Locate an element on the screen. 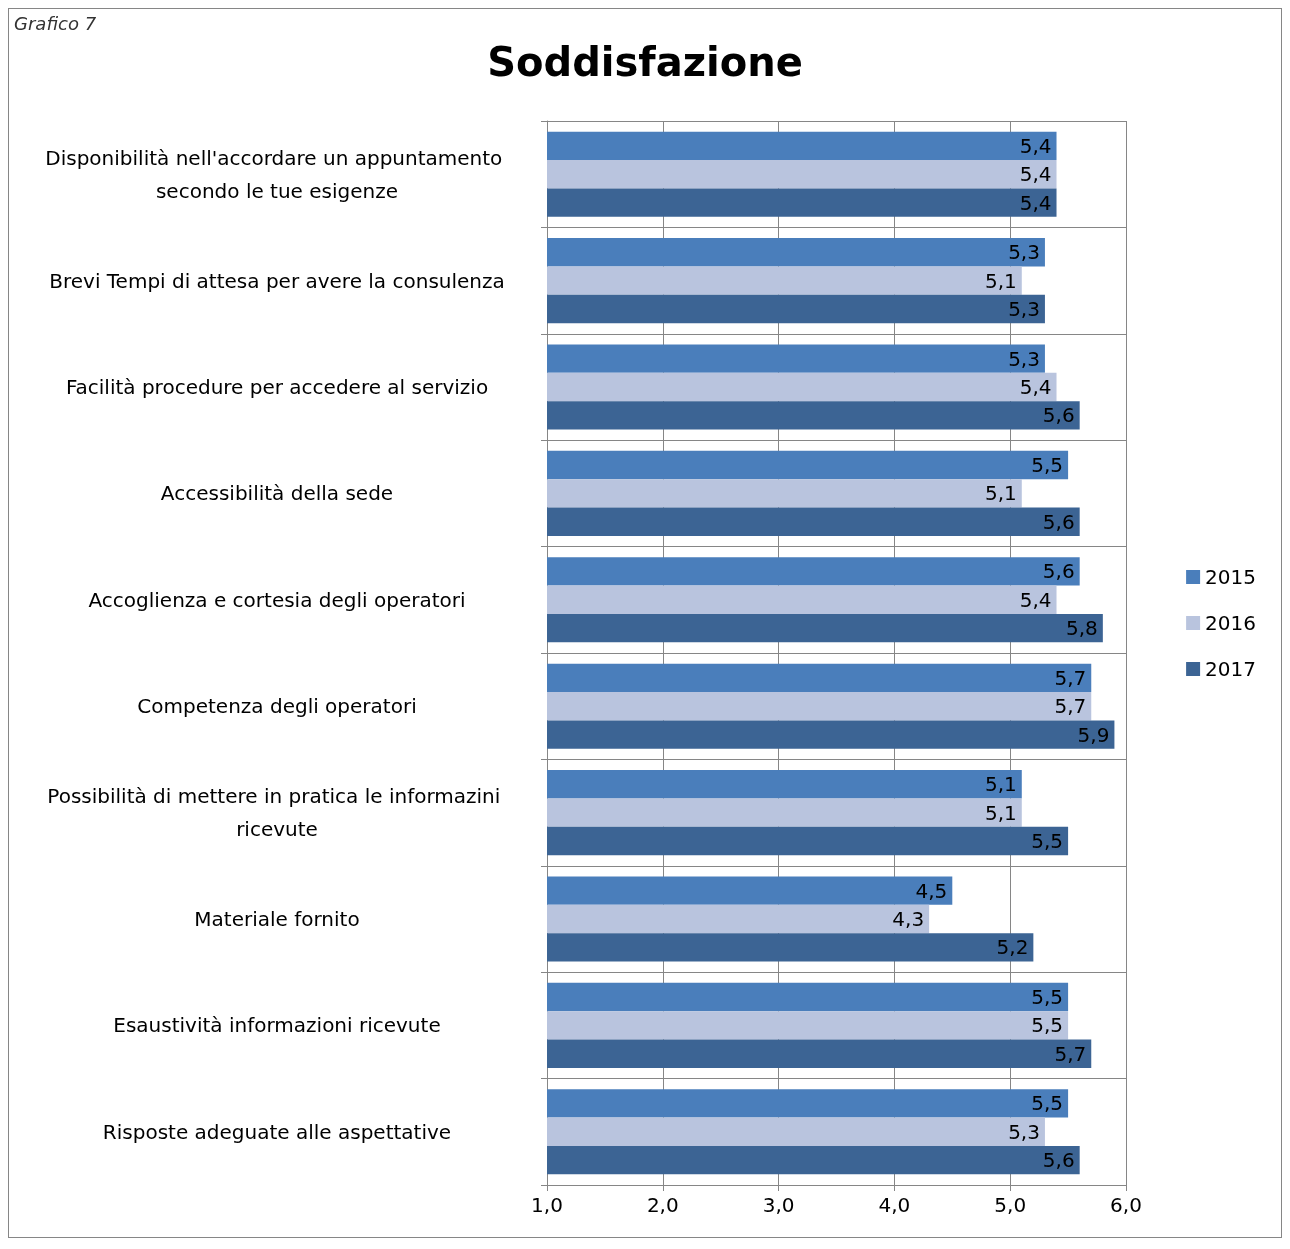 The height and width of the screenshot is (1249, 1290). x-tick-label: 5,0 is located at coordinates (1010, 1205).